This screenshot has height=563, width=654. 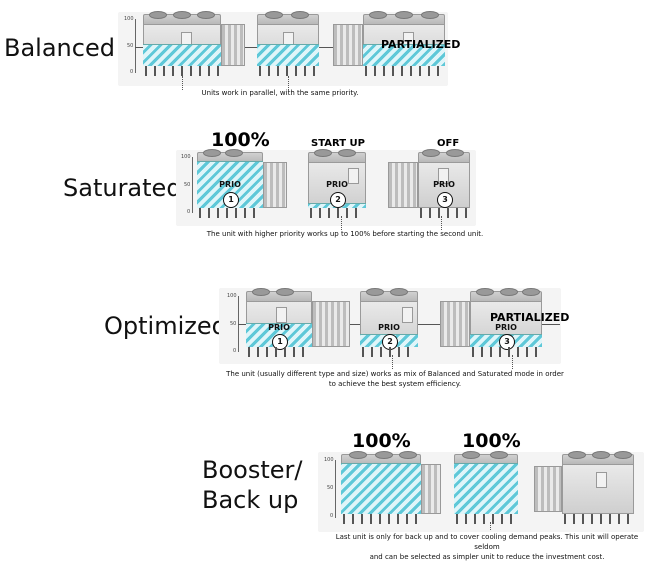 I want to click on mode-title-optimized: Optimized, so click(x=165, y=326).